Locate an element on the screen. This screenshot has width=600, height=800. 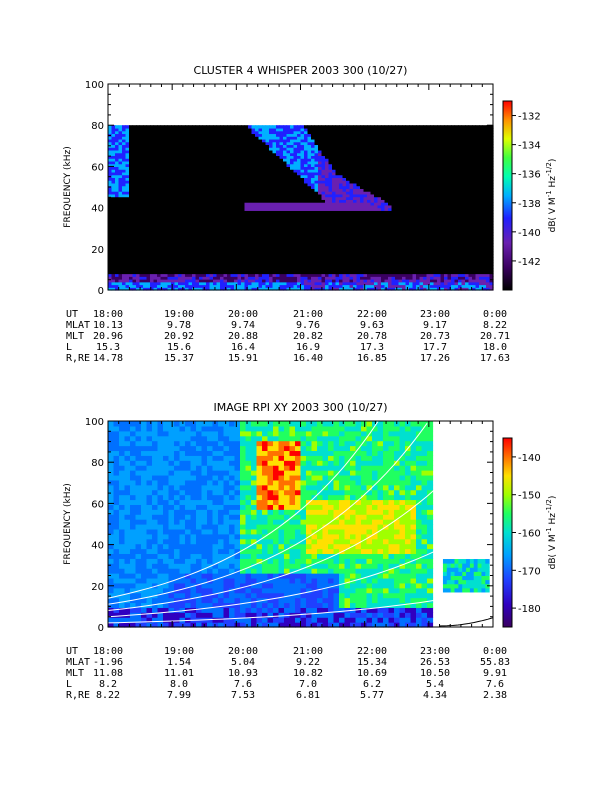
ephemeris-value: 6.81 is located at coordinates (308, 695).